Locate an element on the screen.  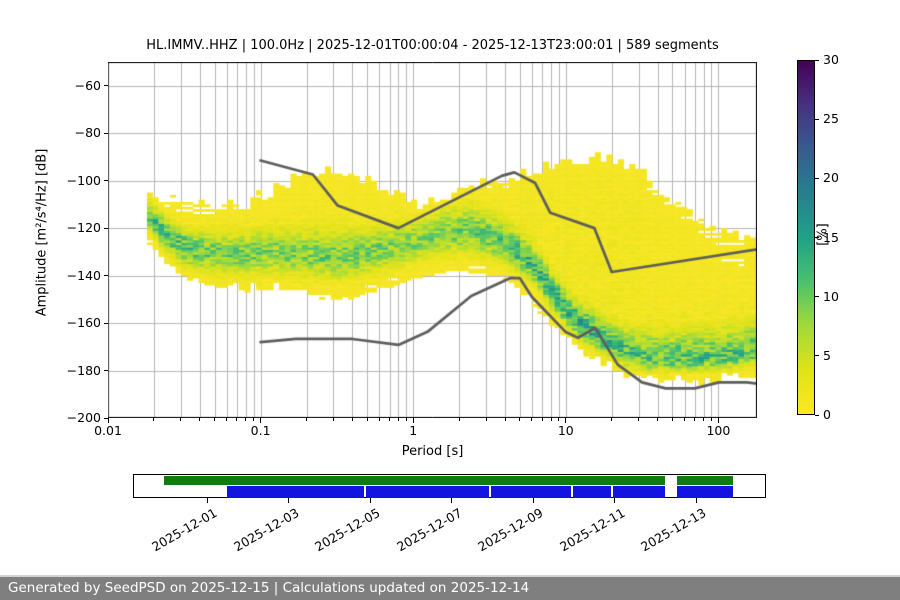
y-tick-label: −180 is located at coordinates (83, 370).